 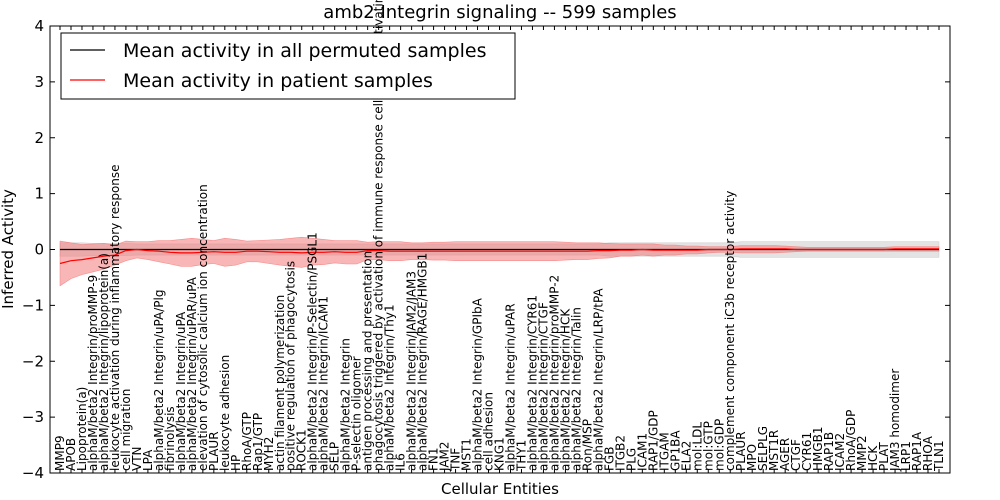 I want to click on y-tick-label: 1, so click(x=39, y=194).